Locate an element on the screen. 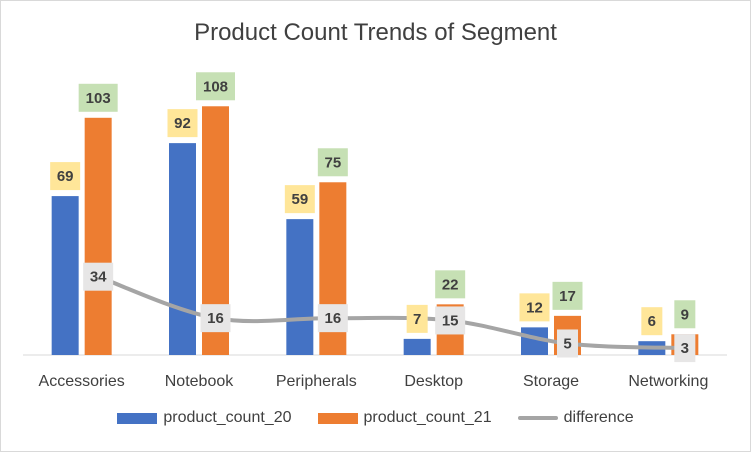 The width and height of the screenshot is (751, 452). data-label-difference-accessories: 34 is located at coordinates (98, 277).